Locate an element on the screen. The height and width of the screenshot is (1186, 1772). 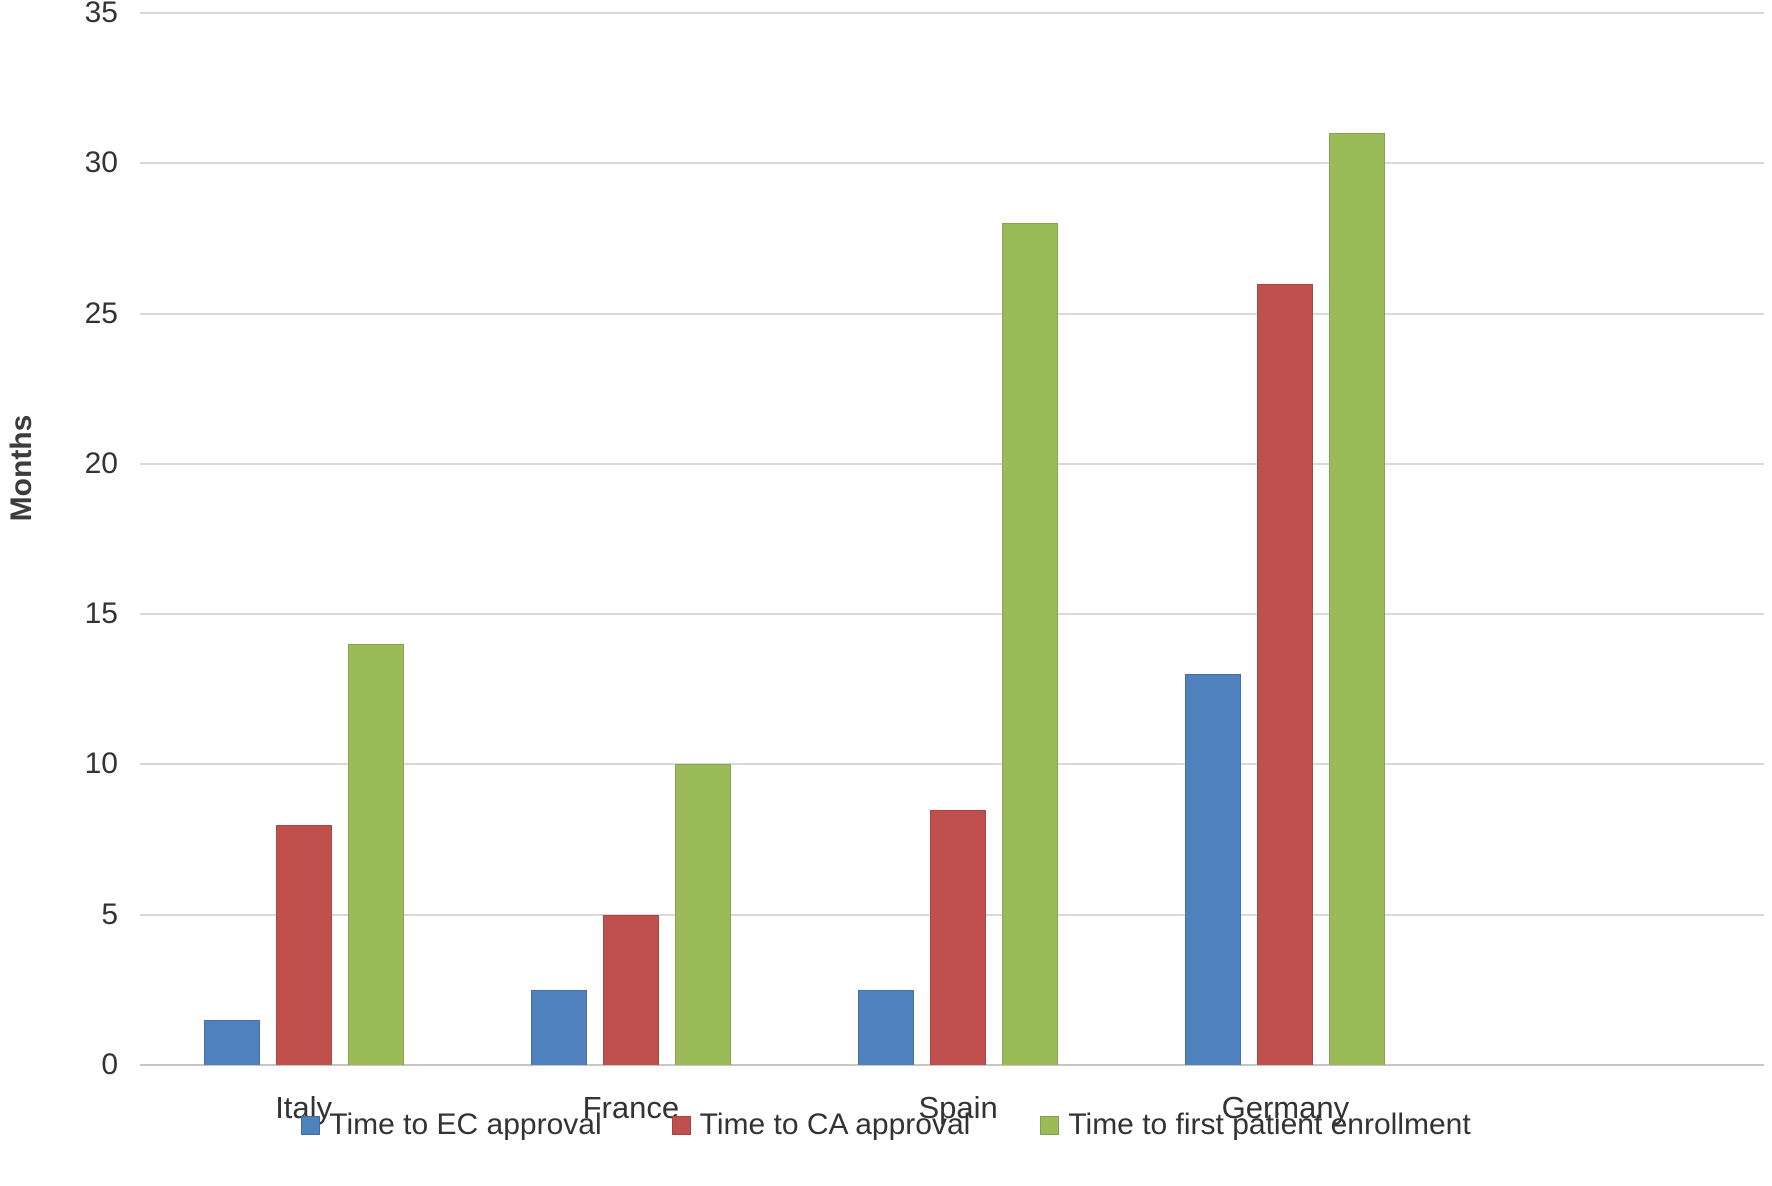
x-axis-baseline is located at coordinates (952, 1065).